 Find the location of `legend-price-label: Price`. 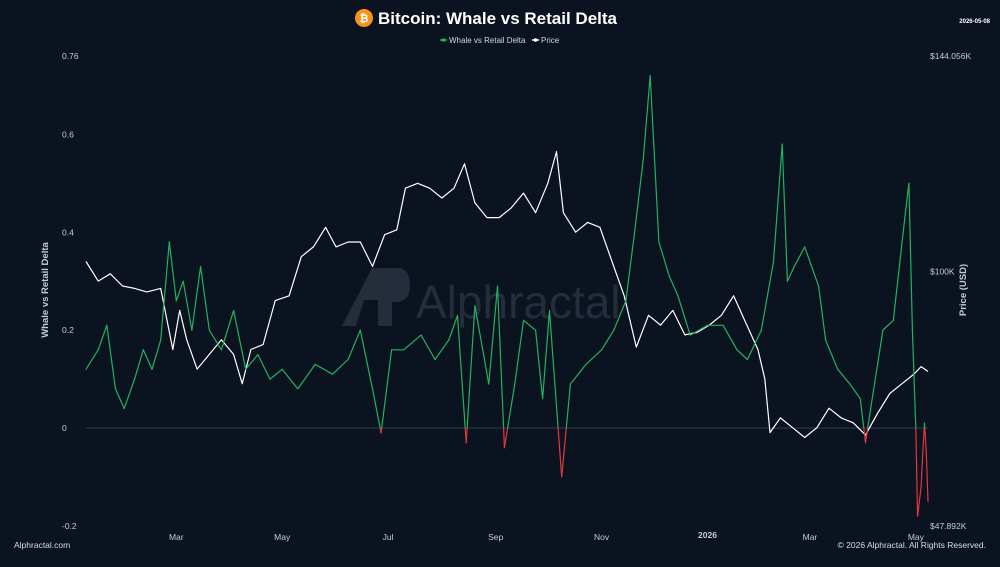

legend-price-label: Price is located at coordinates (550, 40).